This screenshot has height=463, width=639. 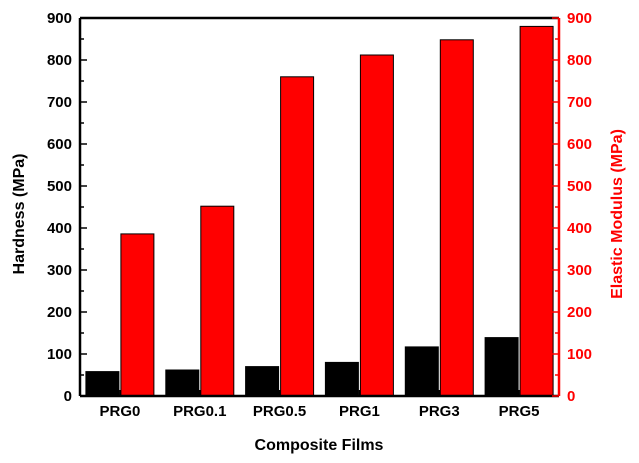 What do you see at coordinates (571, 396) in the screenshot?
I see `y-right-tick-label: 0` at bounding box center [571, 396].